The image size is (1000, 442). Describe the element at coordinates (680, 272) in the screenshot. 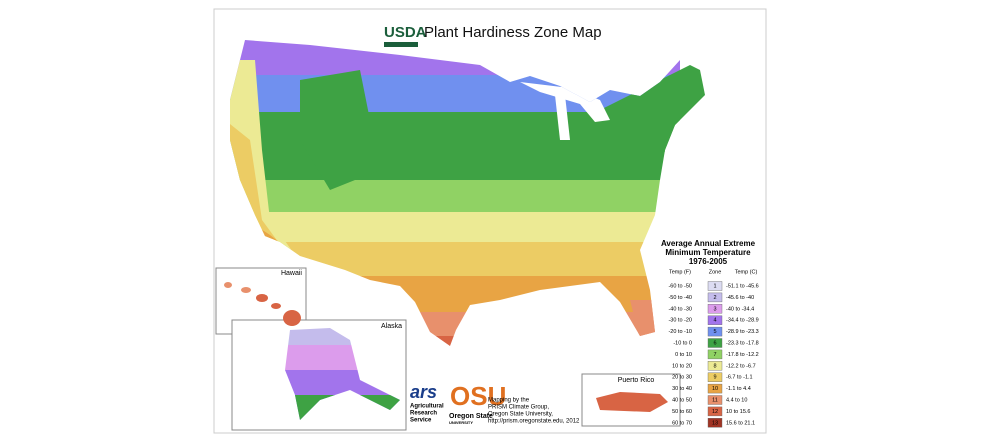

I see `legend-column-header: Temp (F)` at that location.